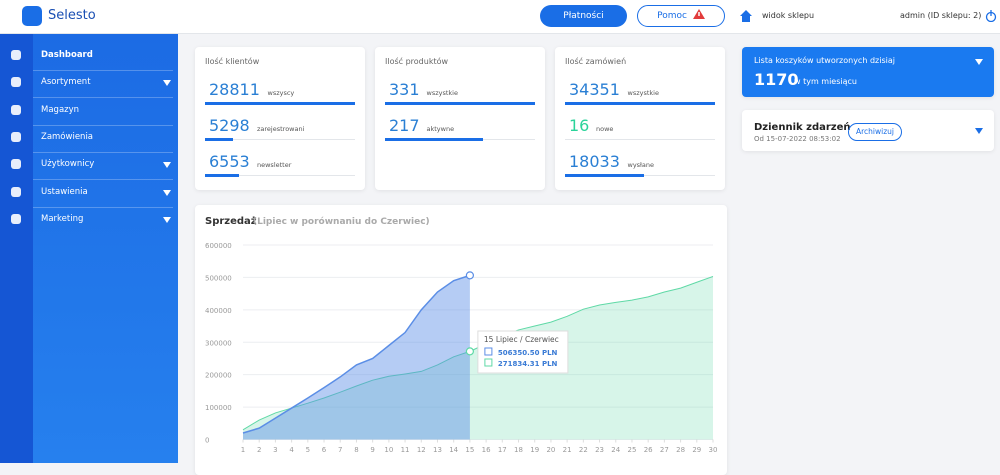  I want to click on x-tick-label: 11, so click(405, 450).